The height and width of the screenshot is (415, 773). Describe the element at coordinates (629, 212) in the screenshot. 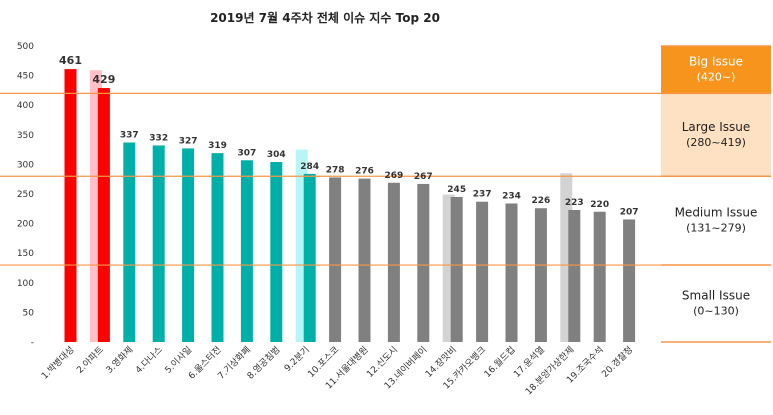

I see `data-label: 207` at that location.